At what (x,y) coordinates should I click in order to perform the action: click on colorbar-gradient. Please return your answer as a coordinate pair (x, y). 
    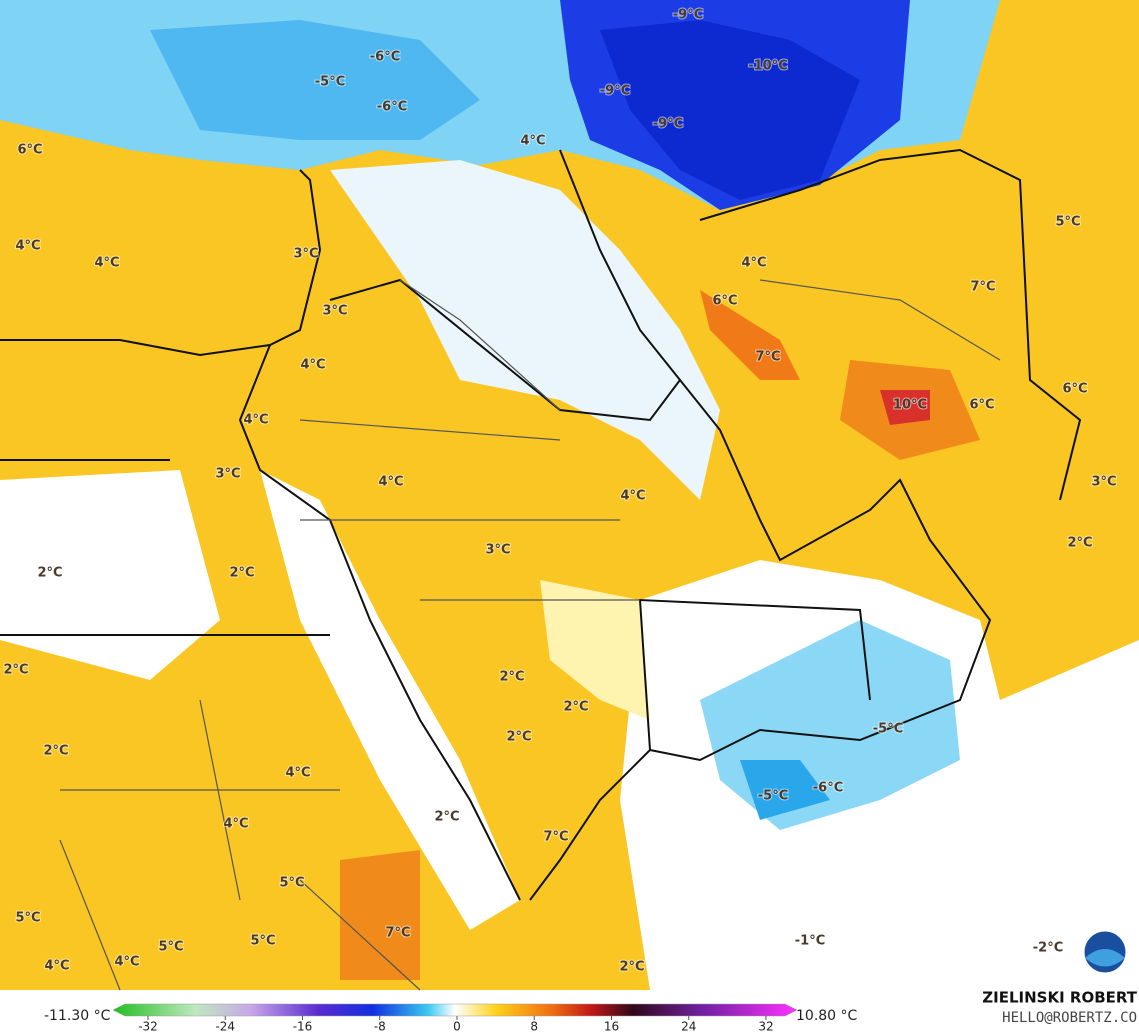
    Looking at the image, I should click on (455, 1010).